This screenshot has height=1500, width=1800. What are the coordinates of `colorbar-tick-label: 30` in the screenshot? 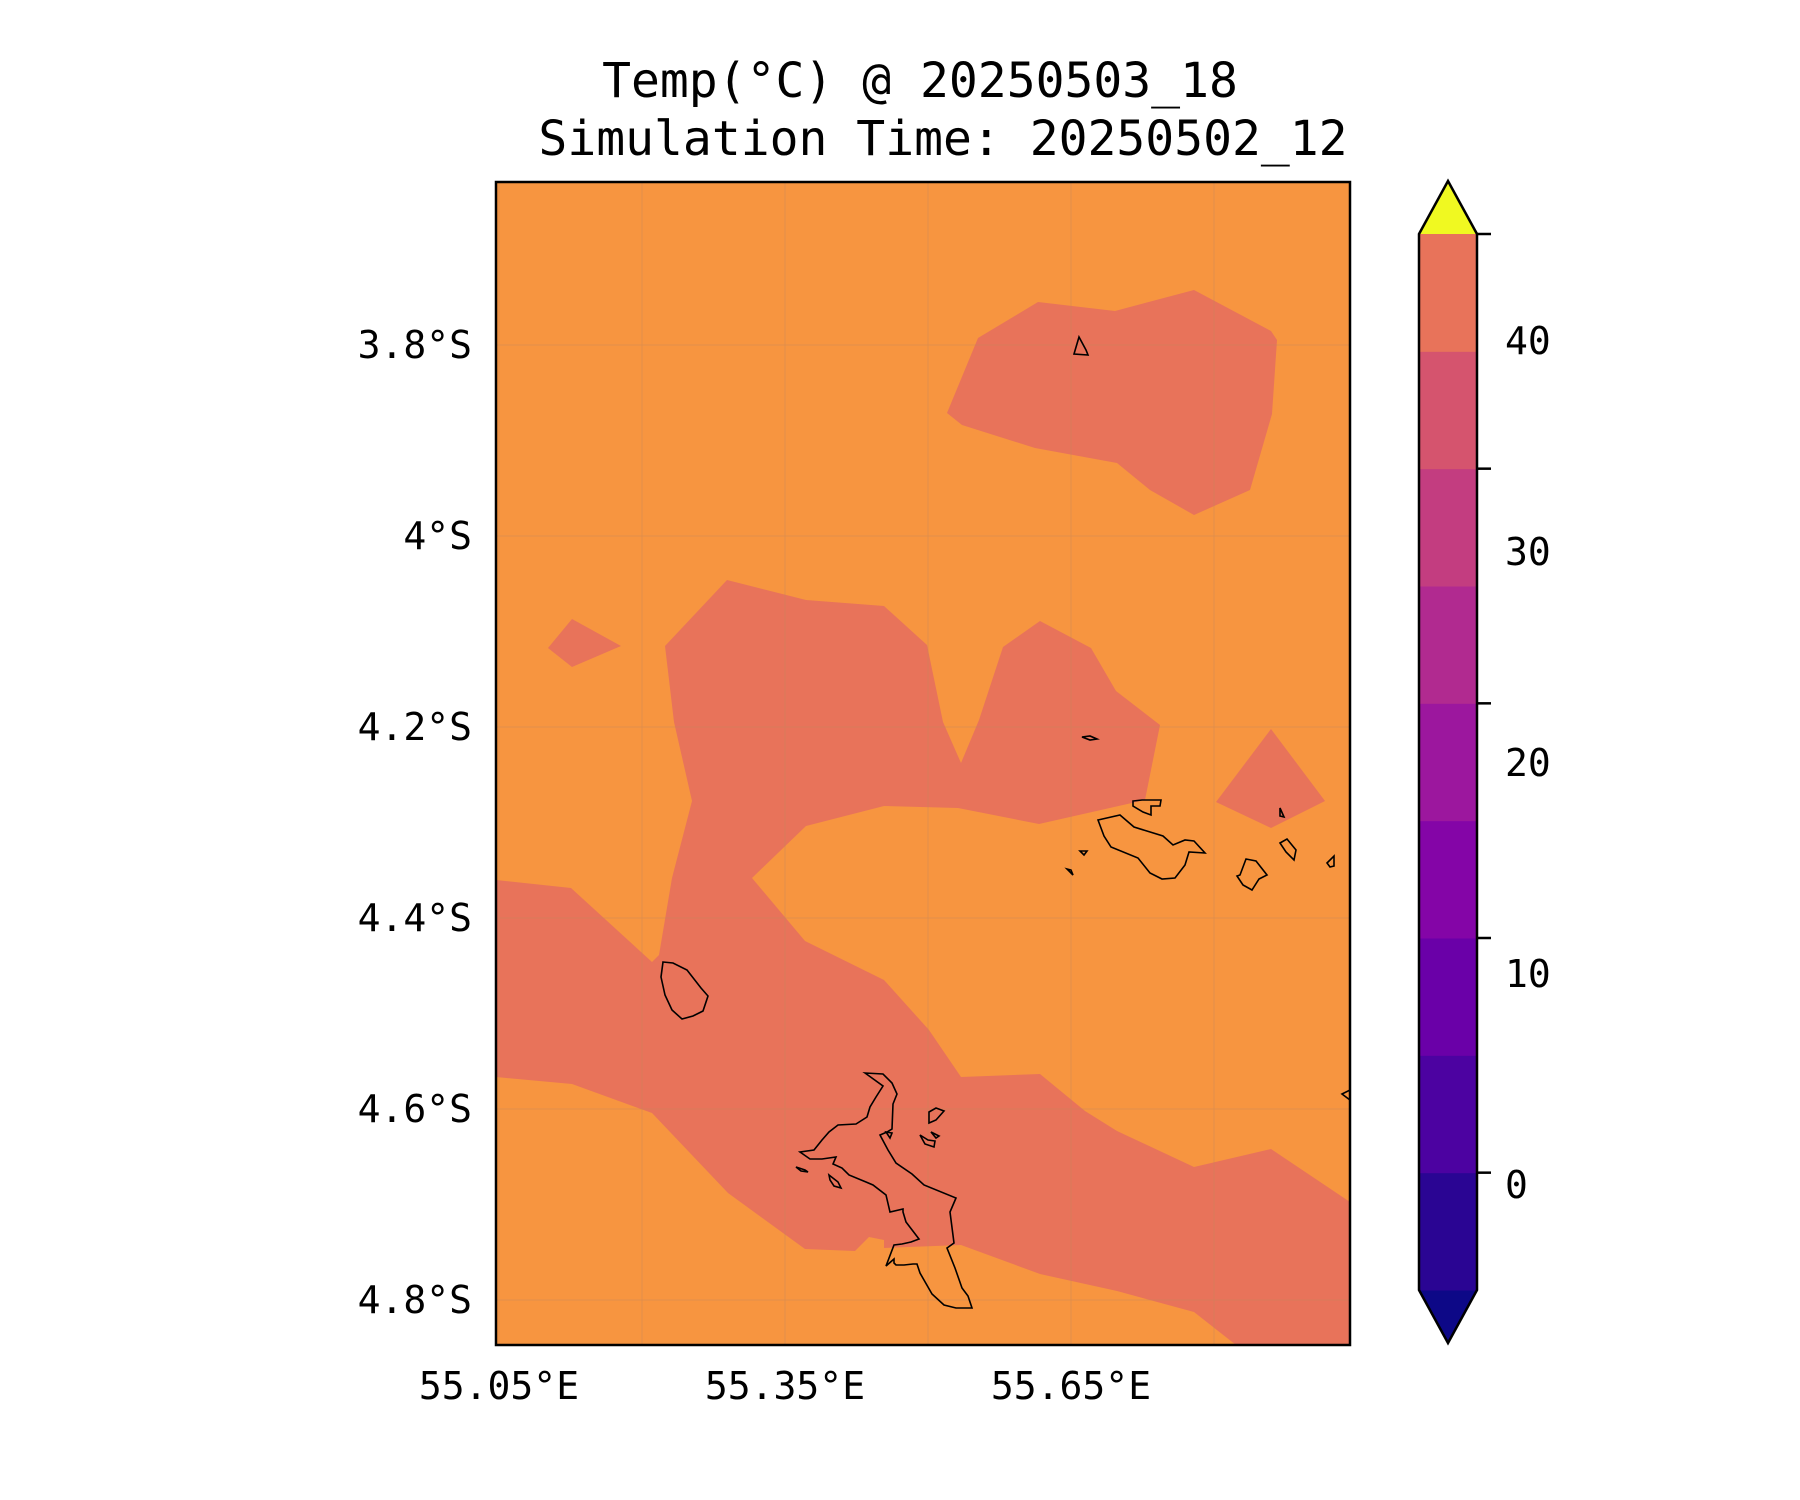 It's located at (1528, 552).